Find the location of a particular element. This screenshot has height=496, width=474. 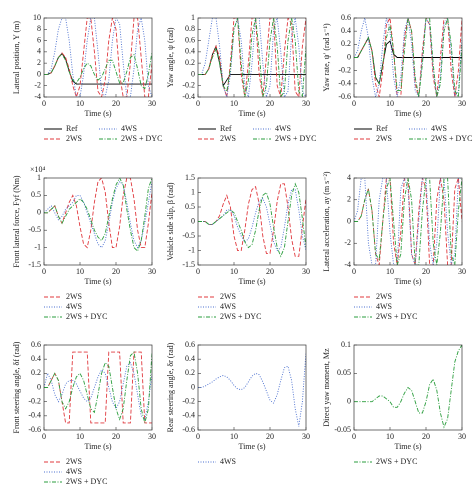

y-axis-label: Front steering angle, δf (rad) is located at coordinates (16, 387).